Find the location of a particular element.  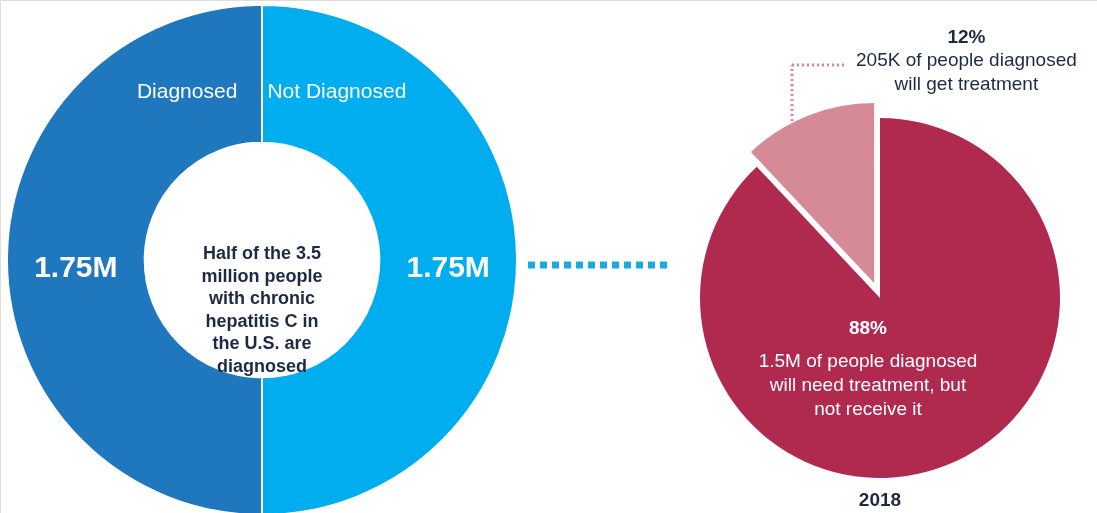

slice-label: Diagnosed is located at coordinates (187, 91).